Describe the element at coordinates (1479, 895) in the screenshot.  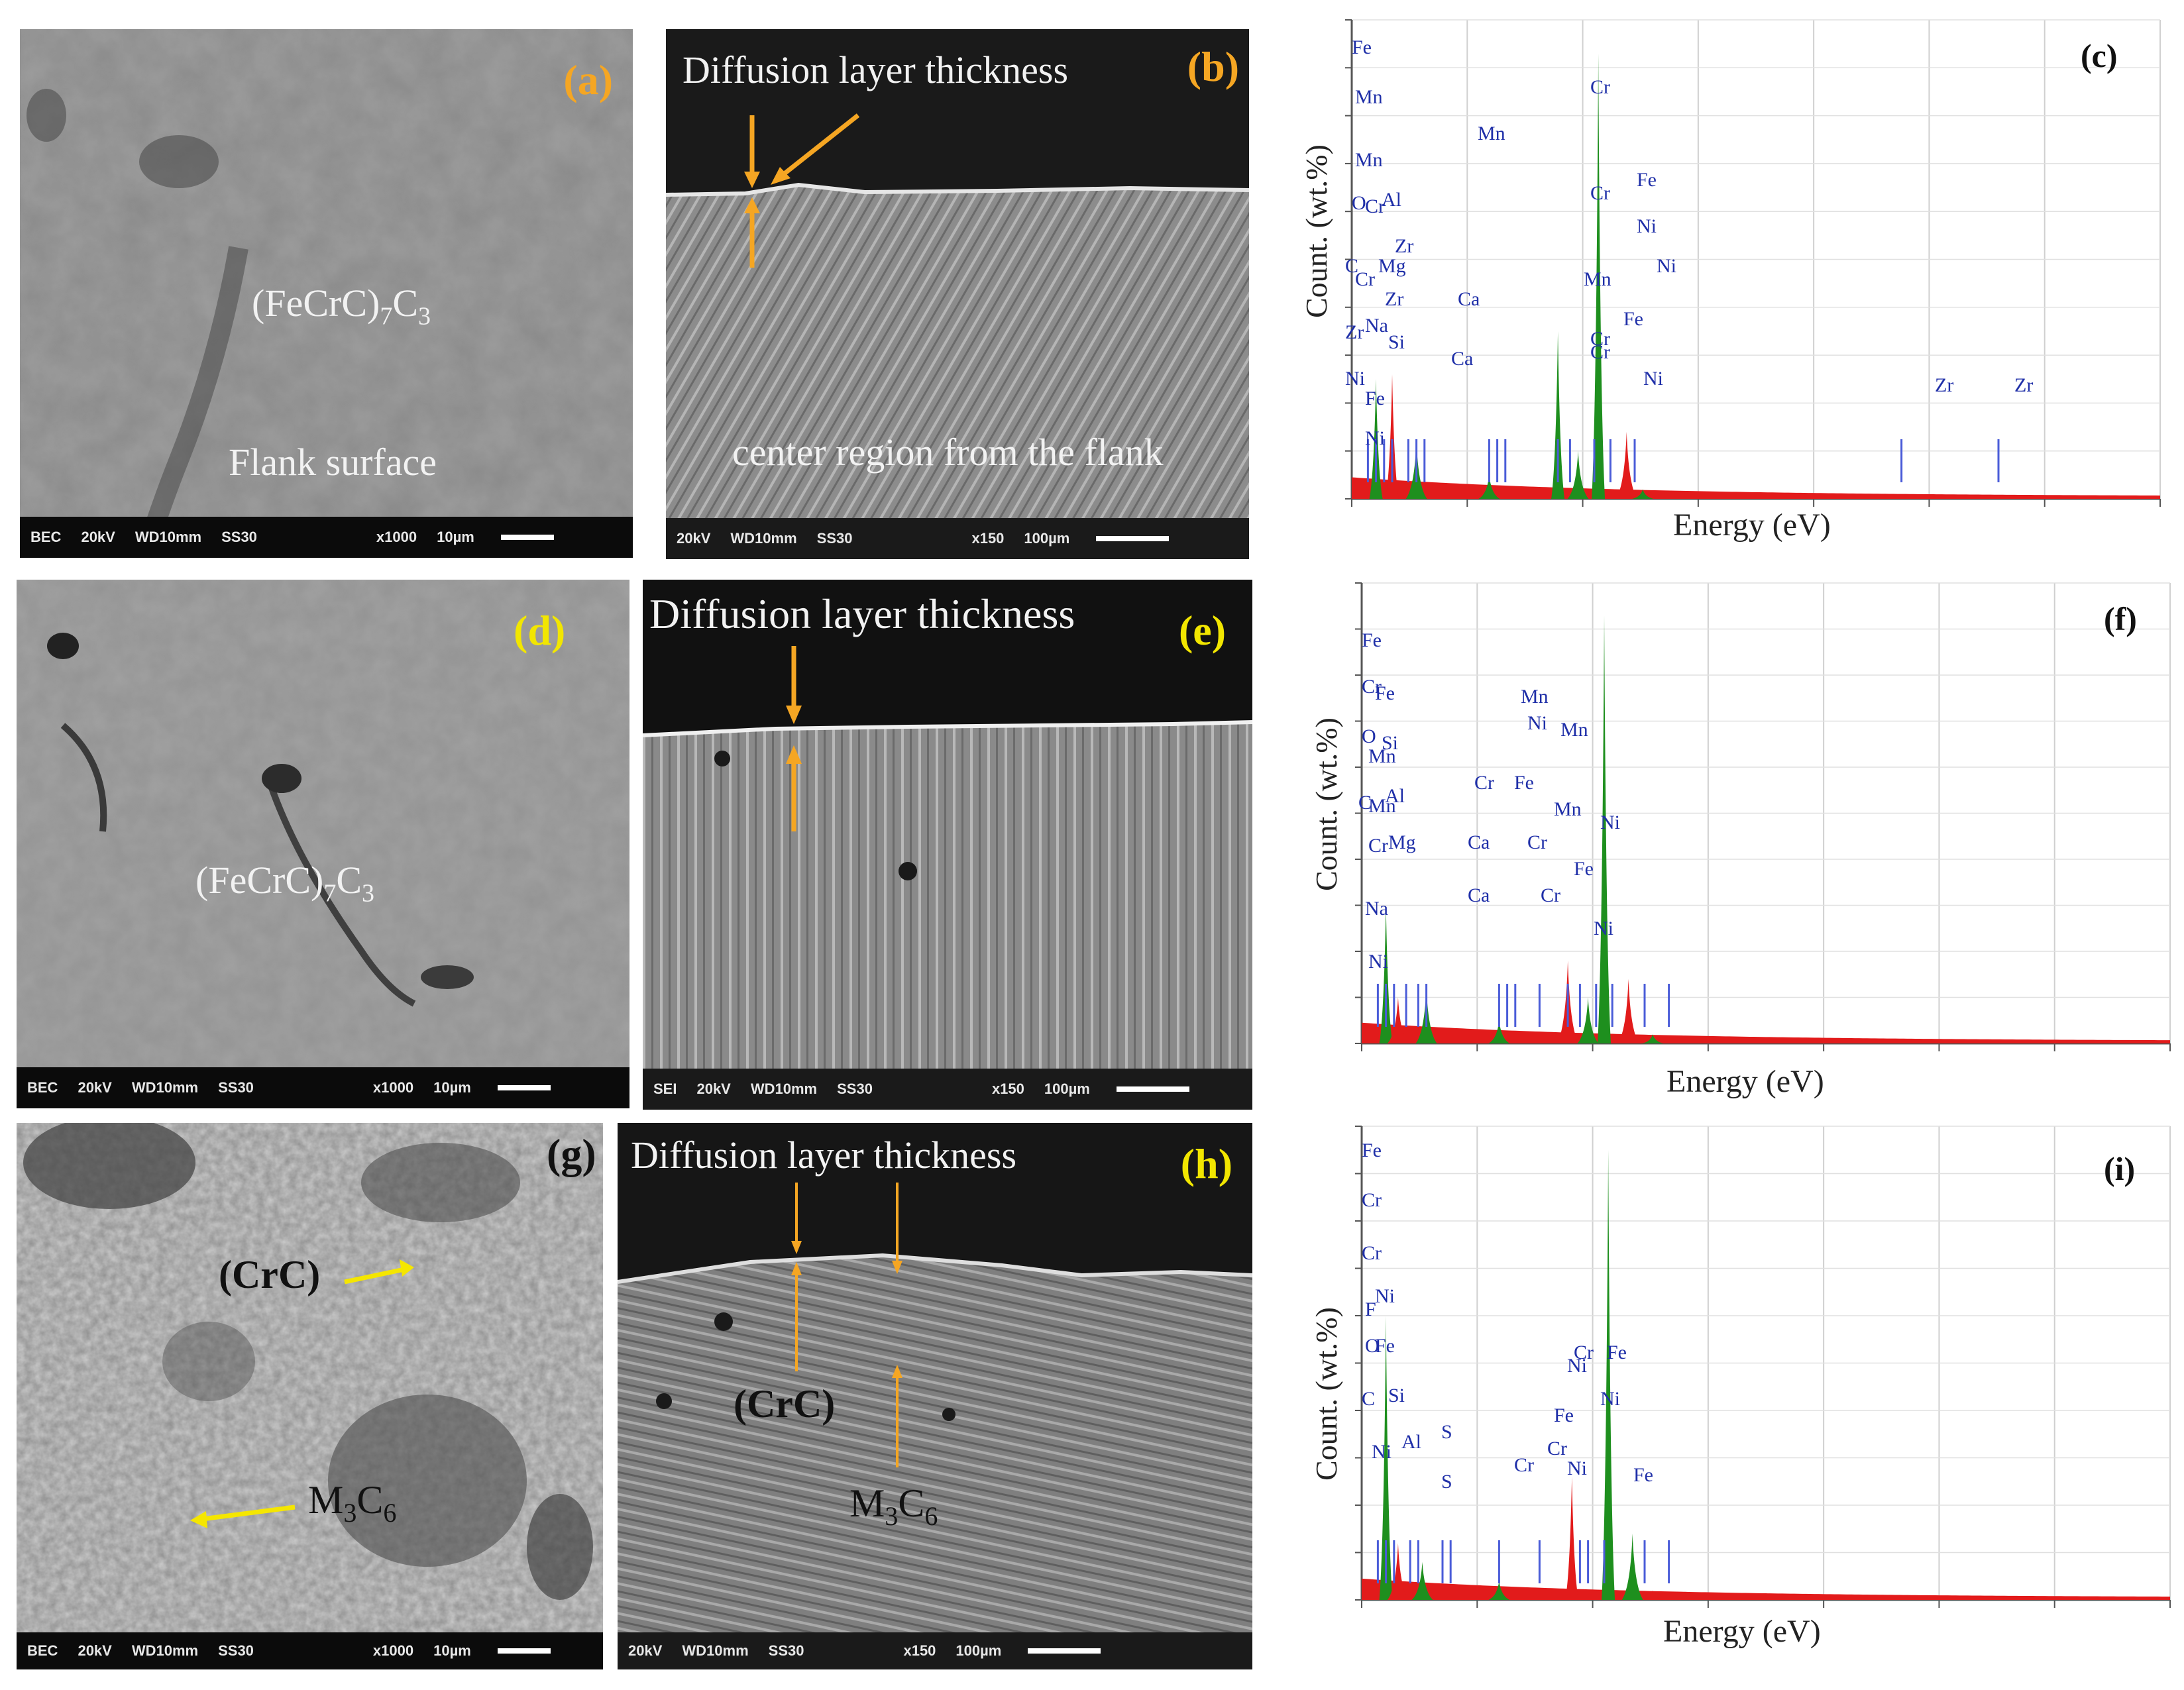
I see `element-label: Ca` at that location.